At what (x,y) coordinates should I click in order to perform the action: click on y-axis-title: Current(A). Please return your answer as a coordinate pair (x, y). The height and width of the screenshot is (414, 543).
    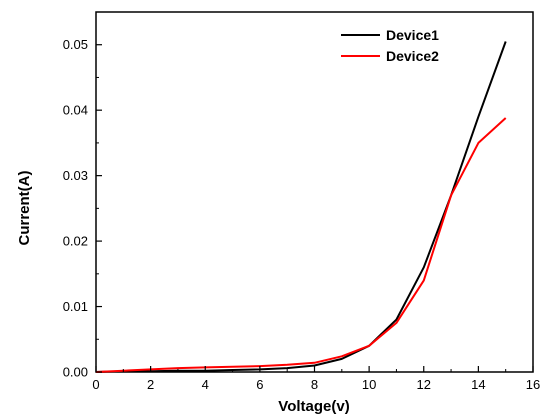
    Looking at the image, I should click on (24, 208).